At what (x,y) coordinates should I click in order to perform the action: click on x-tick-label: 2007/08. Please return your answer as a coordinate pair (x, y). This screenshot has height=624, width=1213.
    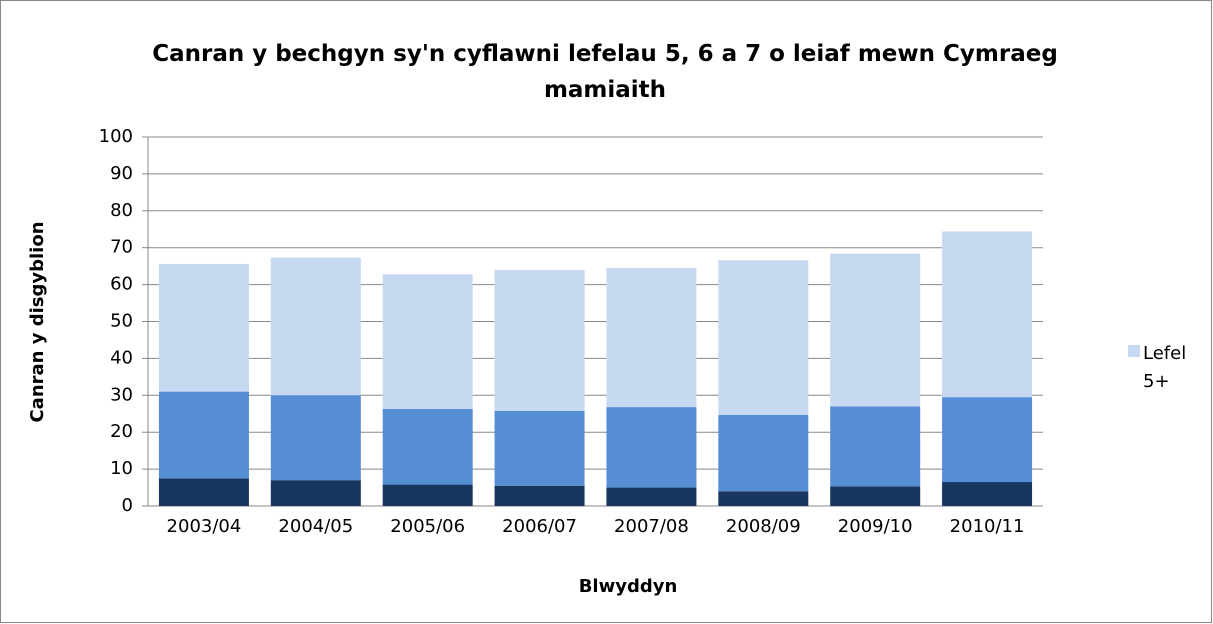
    Looking at the image, I should click on (651, 526).